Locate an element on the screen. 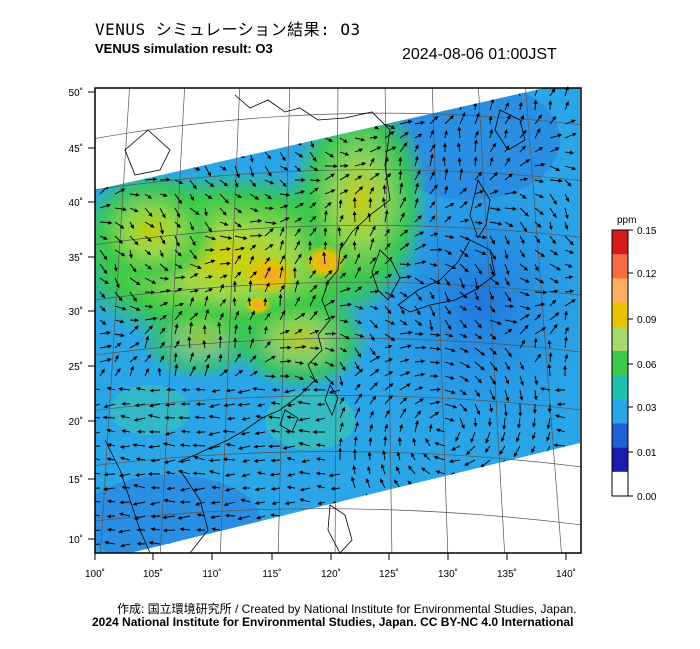 The width and height of the screenshot is (700, 649). lon-tick-label: 135˚ is located at coordinates (507, 574).